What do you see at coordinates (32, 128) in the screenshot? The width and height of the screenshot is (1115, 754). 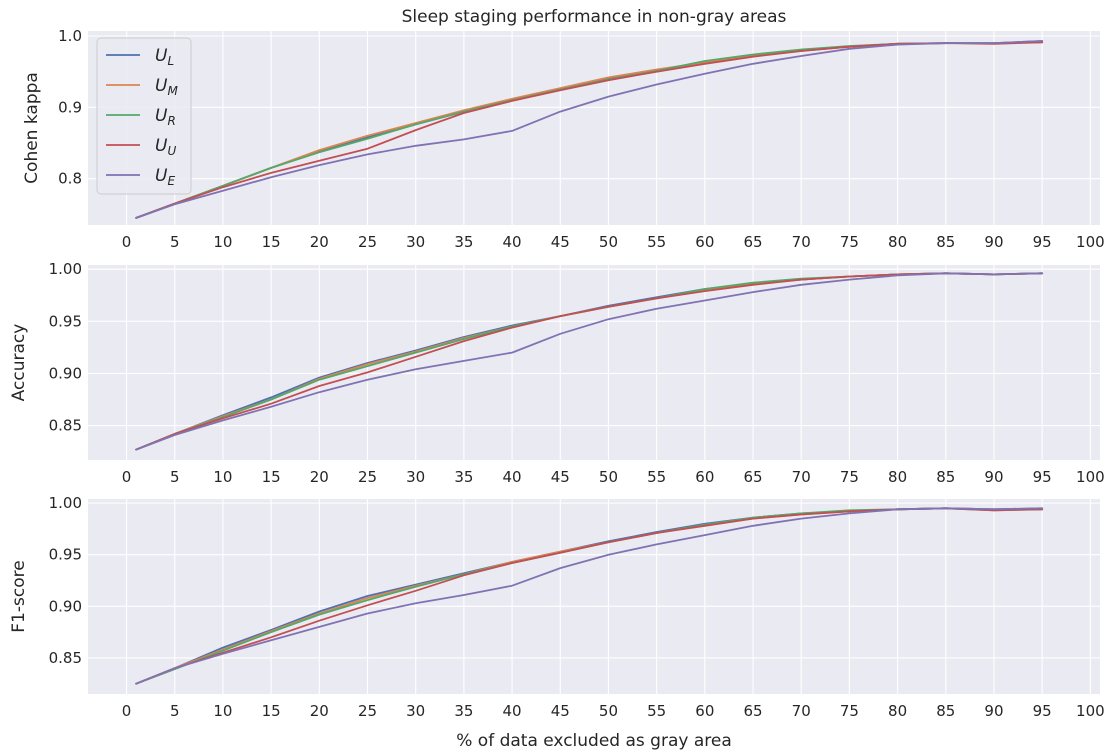 I see `y-axis-label: Cohen kappa` at bounding box center [32, 128].